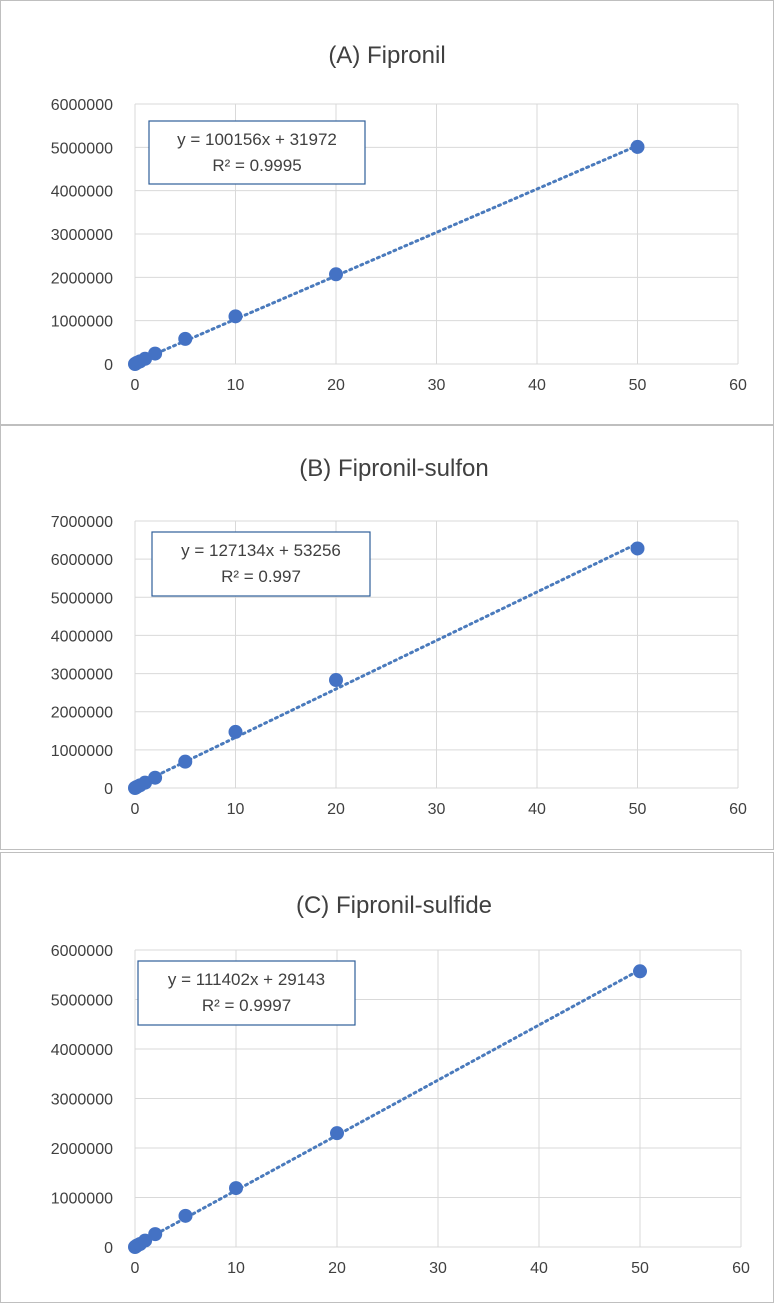  I want to click on r-squared-label: R² = 0.9995, so click(256, 165).